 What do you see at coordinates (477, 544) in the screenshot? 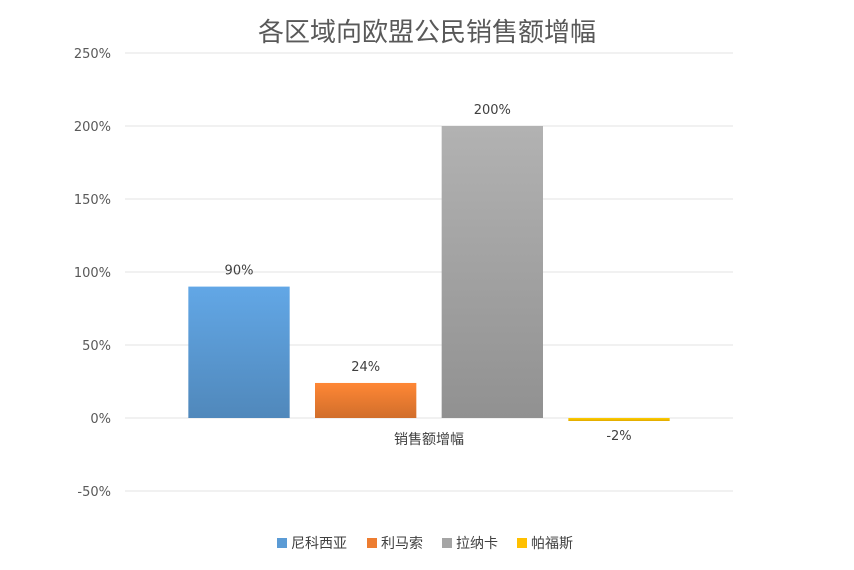
I see `legend-label: 拉纳卡` at bounding box center [477, 544].